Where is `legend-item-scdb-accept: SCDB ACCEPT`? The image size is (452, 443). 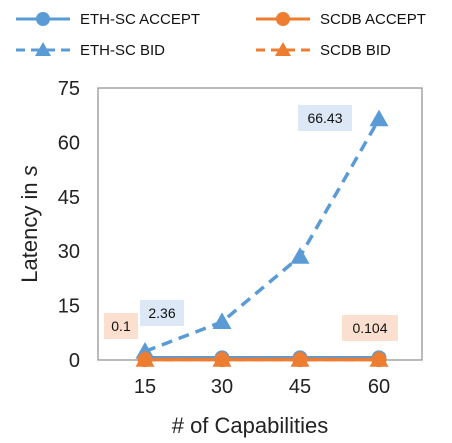
legend-item-scdb-accept: SCDB ACCEPT is located at coordinates (341, 19).